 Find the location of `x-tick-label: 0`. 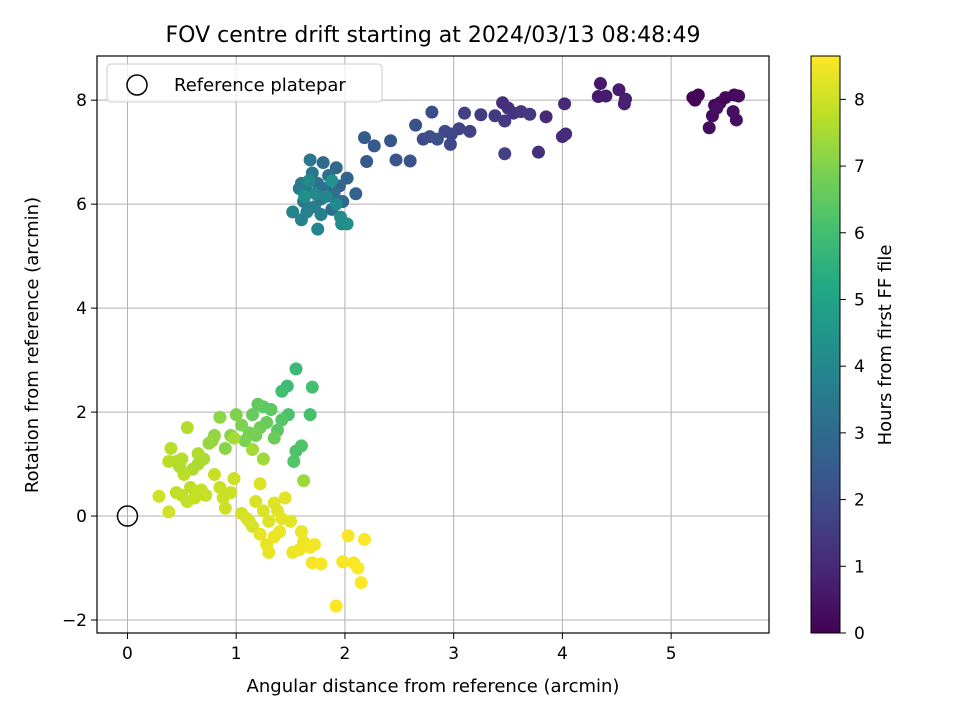

x-tick-label: 0 is located at coordinates (127, 654).